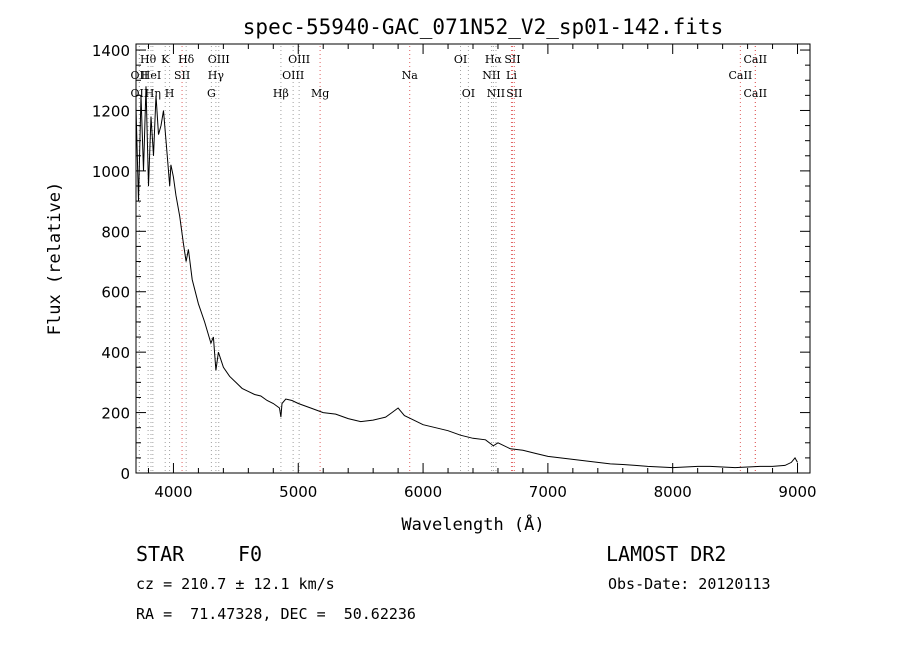  What do you see at coordinates (115, 232) in the screenshot?
I see `y-tick-label: 800` at bounding box center [115, 232].